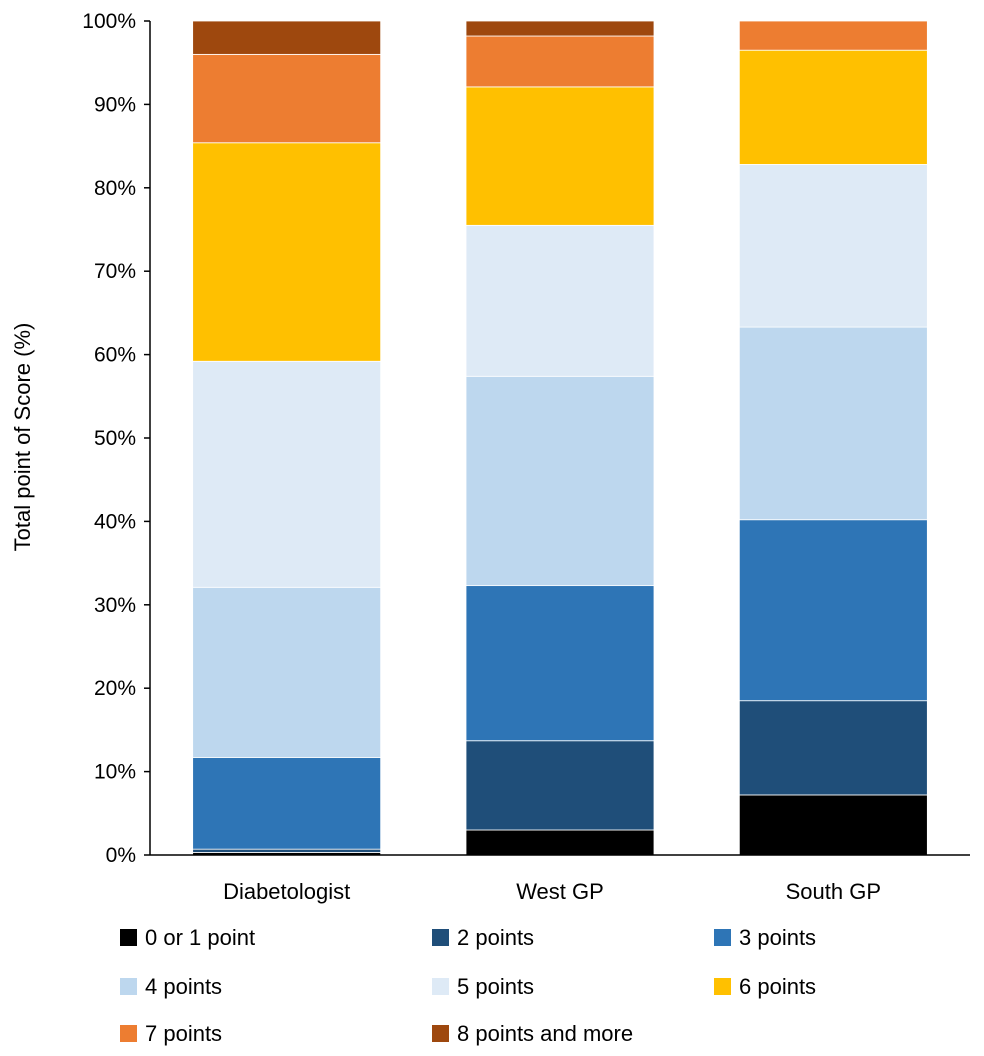  I want to click on y-tick-label: 70%, so click(115, 271).